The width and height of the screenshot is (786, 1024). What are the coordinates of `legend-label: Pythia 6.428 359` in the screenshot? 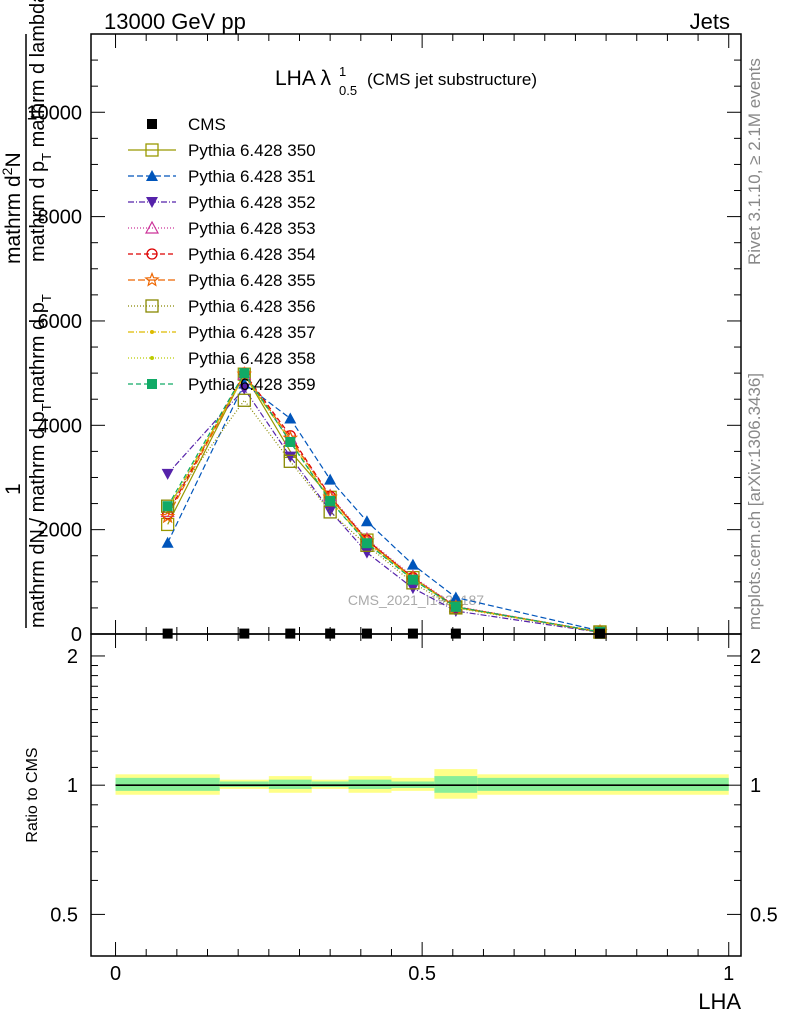 It's located at (252, 384).